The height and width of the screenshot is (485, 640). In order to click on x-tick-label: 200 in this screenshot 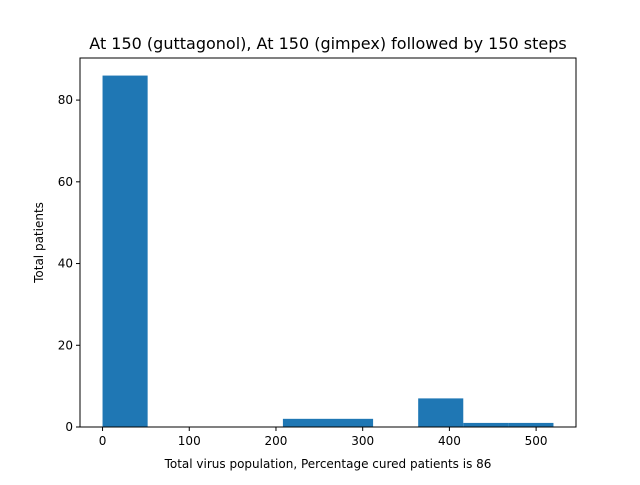, I will do `click(276, 441)`.